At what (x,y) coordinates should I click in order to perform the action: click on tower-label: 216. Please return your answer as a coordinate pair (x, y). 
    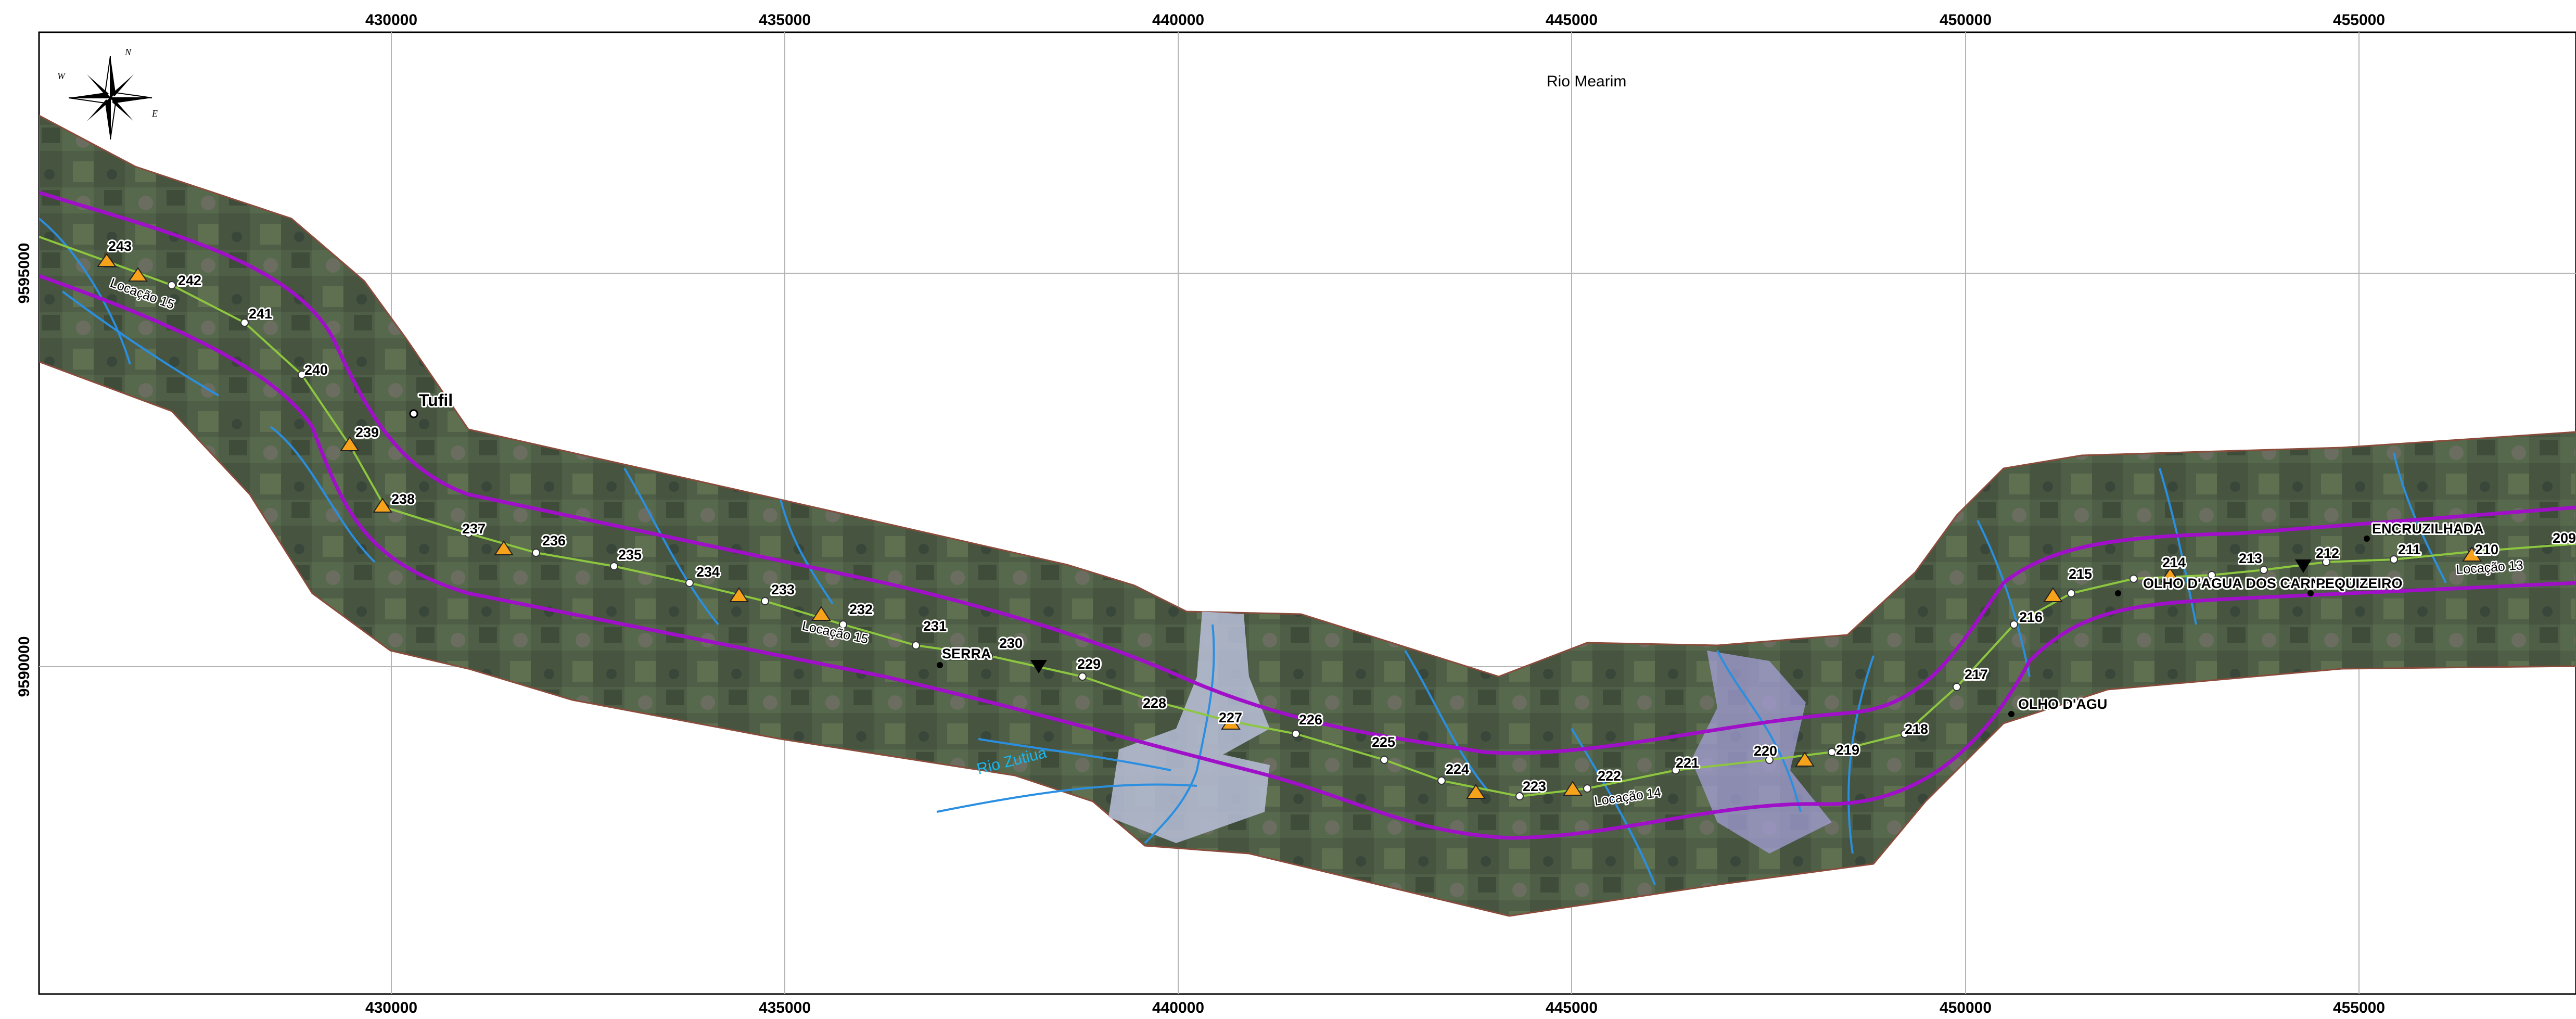
    Looking at the image, I should click on (2031, 617).